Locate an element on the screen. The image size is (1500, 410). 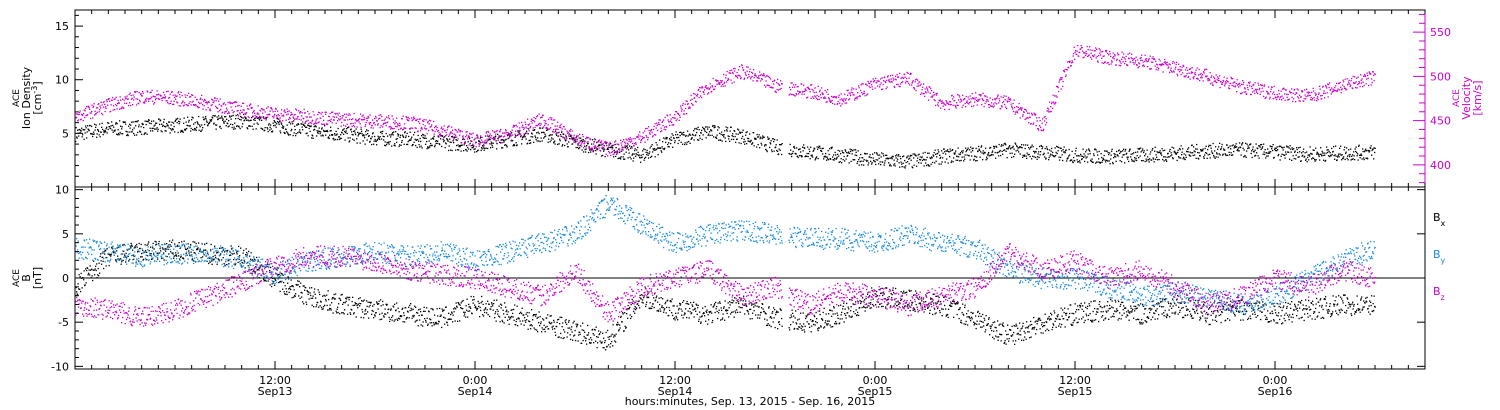
bottom-y-tick-label: -5 is located at coordinates (63, 322).